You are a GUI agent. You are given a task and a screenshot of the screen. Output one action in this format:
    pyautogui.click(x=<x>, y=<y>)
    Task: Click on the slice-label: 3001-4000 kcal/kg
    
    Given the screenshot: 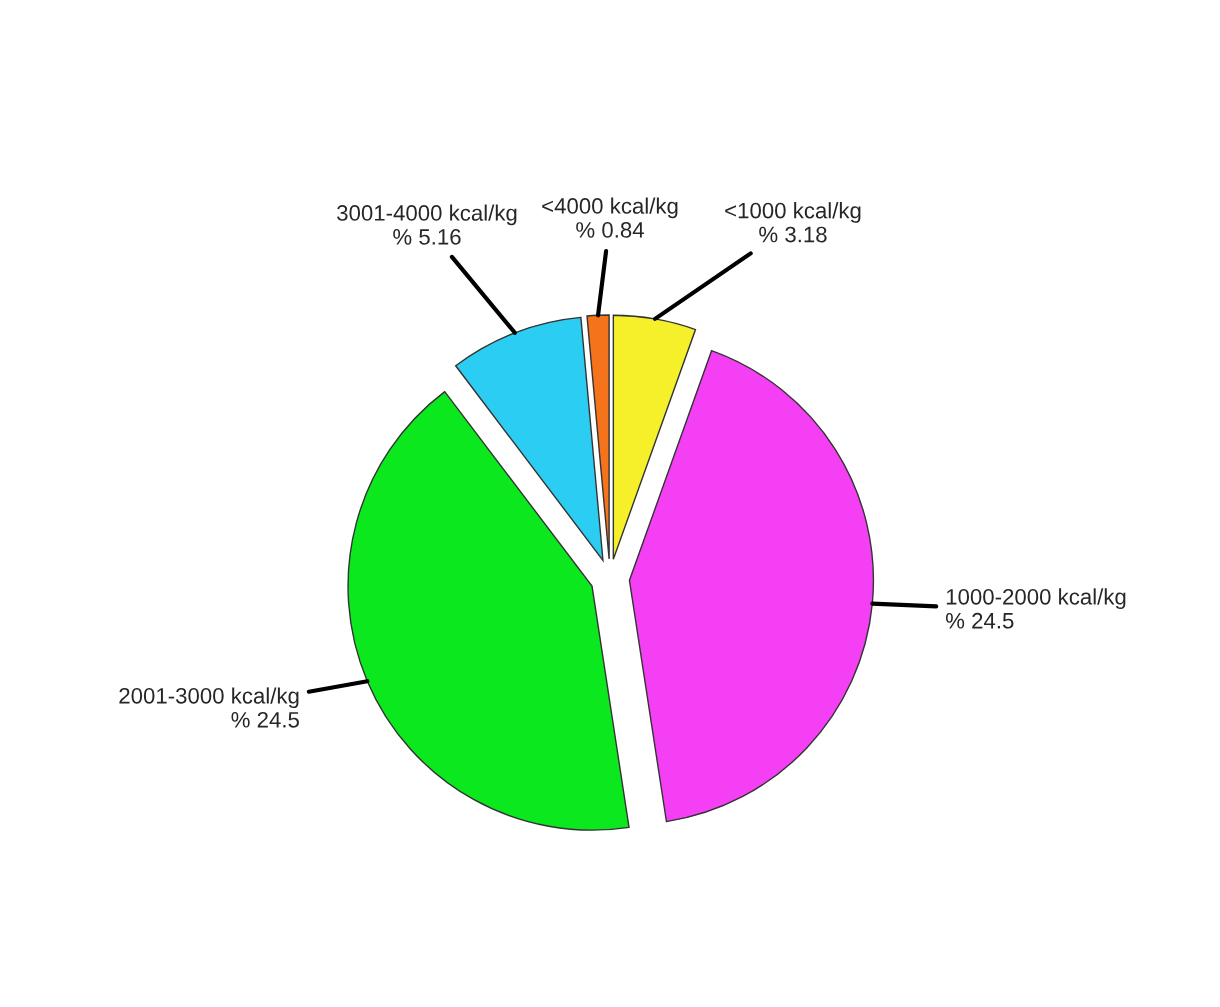 What is the action you would take?
    pyautogui.click(x=427, y=215)
    